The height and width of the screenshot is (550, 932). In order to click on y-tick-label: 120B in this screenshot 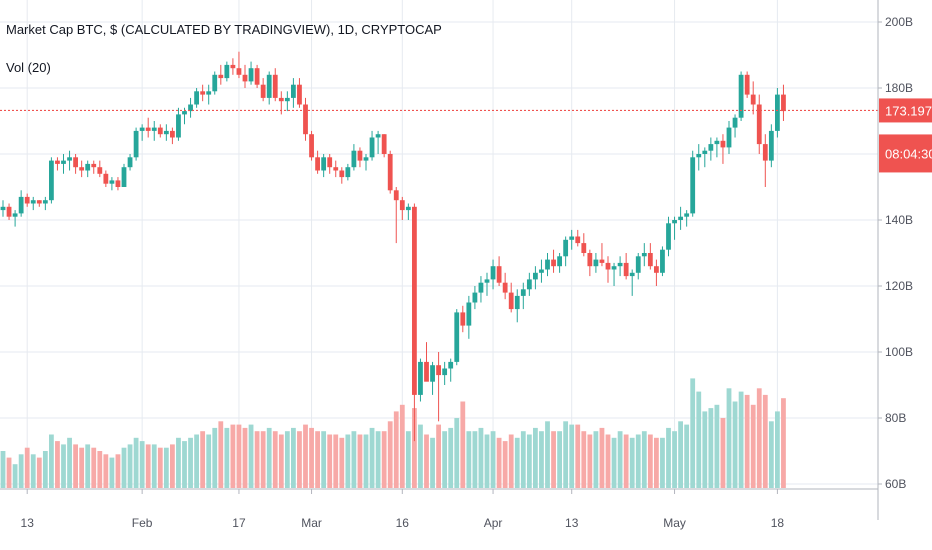, I will do `click(899, 286)`.